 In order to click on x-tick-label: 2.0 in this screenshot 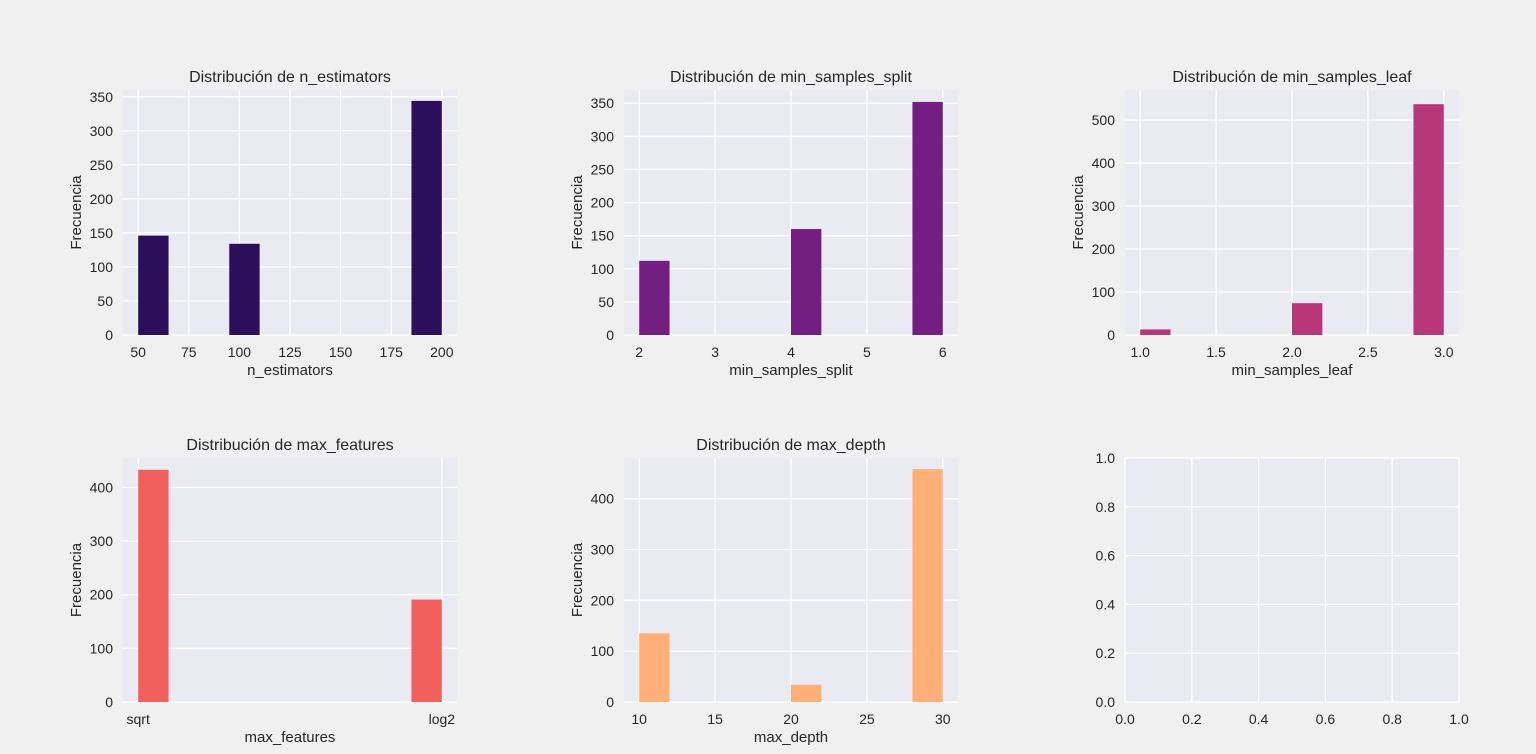, I will do `click(1292, 352)`.